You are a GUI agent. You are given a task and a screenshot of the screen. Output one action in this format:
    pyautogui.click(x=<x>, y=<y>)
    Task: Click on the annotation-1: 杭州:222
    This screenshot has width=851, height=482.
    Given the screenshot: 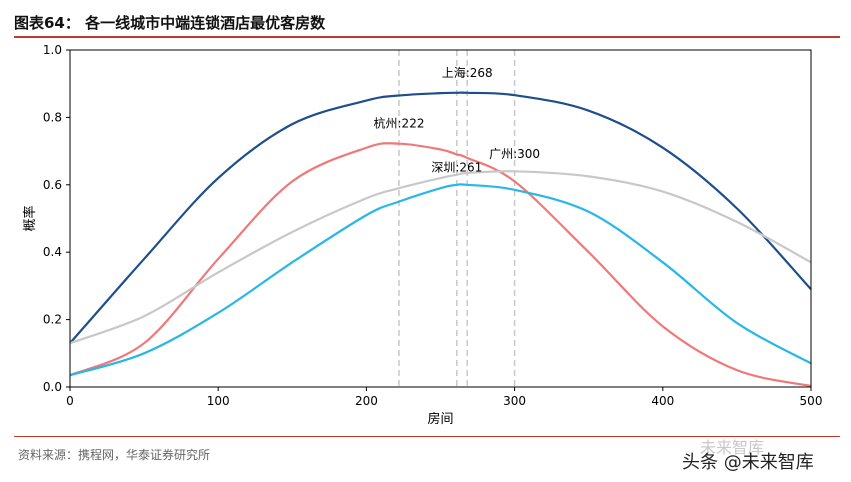 What is the action you would take?
    pyautogui.click(x=399, y=123)
    